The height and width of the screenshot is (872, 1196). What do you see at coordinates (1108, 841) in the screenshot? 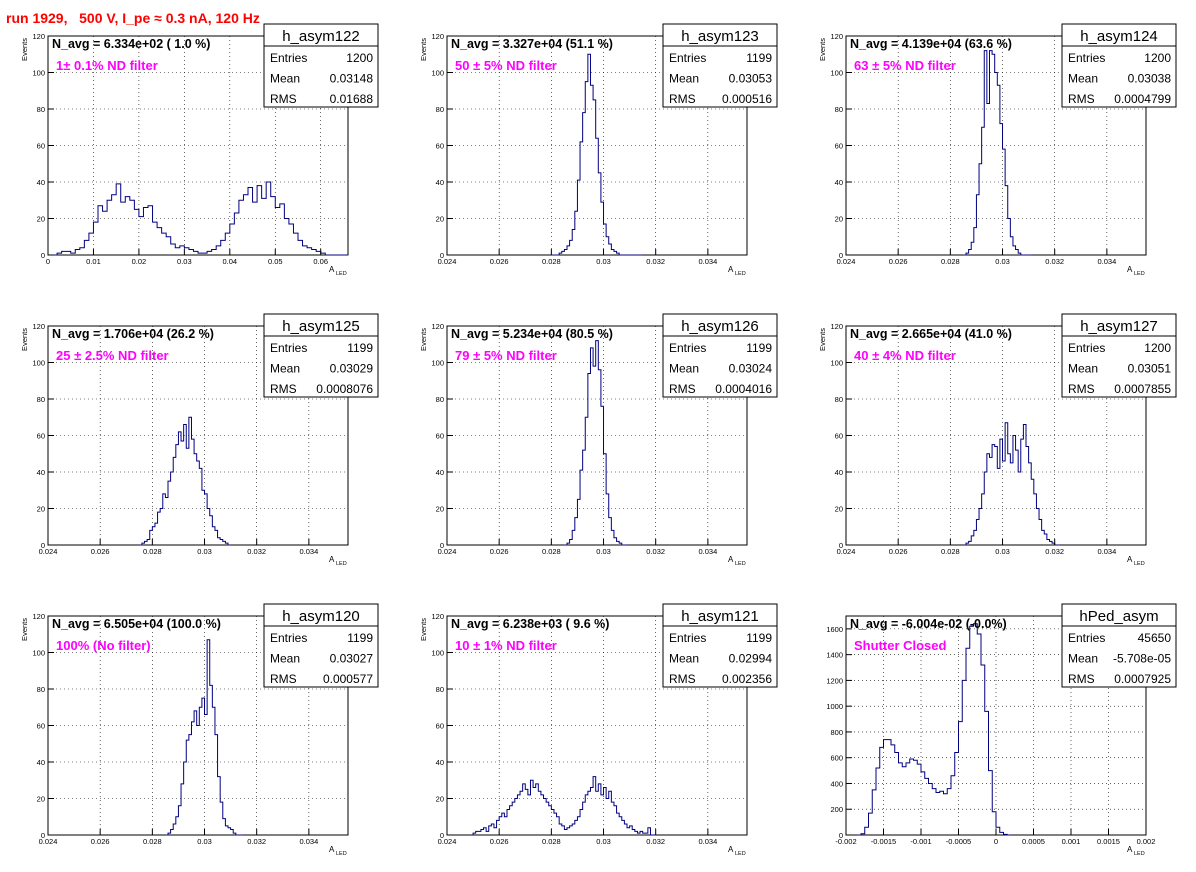
I see `x-tick-label: 0.0015` at bounding box center [1108, 841].